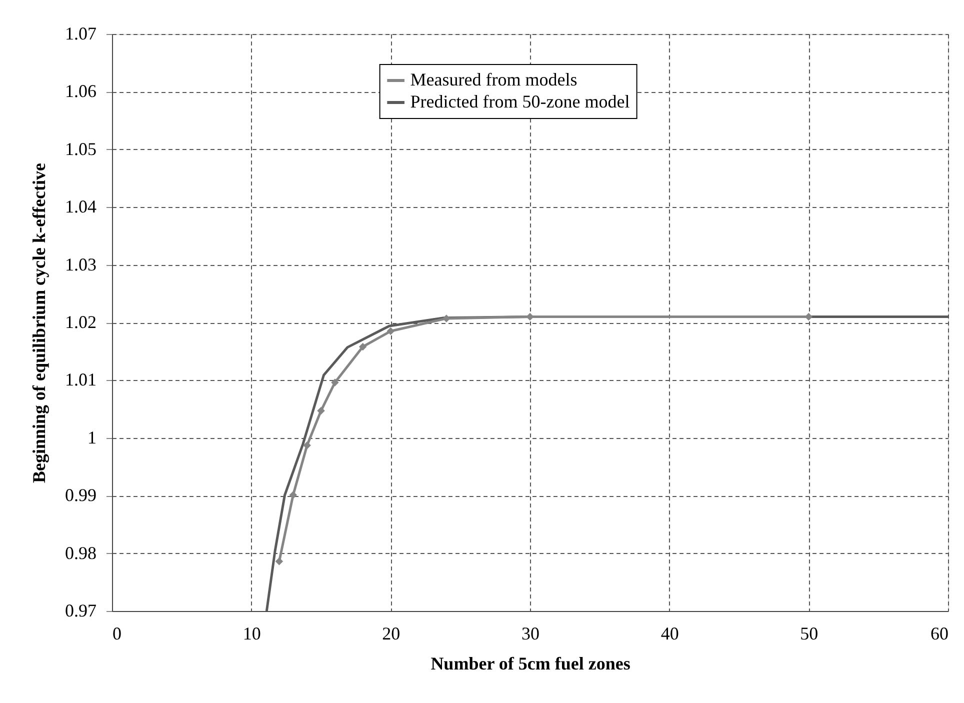  What do you see at coordinates (80, 206) in the screenshot?
I see `y-tick-label: 1.04` at bounding box center [80, 206].